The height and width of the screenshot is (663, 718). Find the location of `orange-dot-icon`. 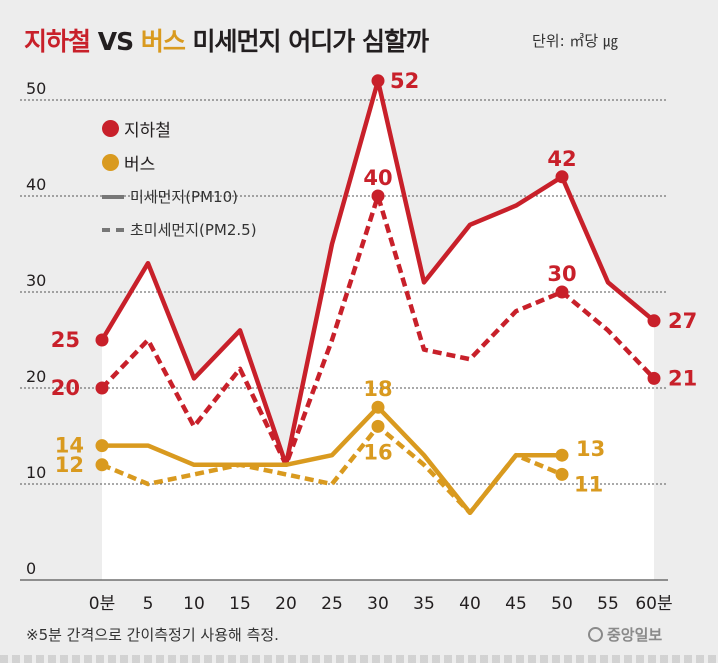

orange-dot-icon is located at coordinates (110, 162).